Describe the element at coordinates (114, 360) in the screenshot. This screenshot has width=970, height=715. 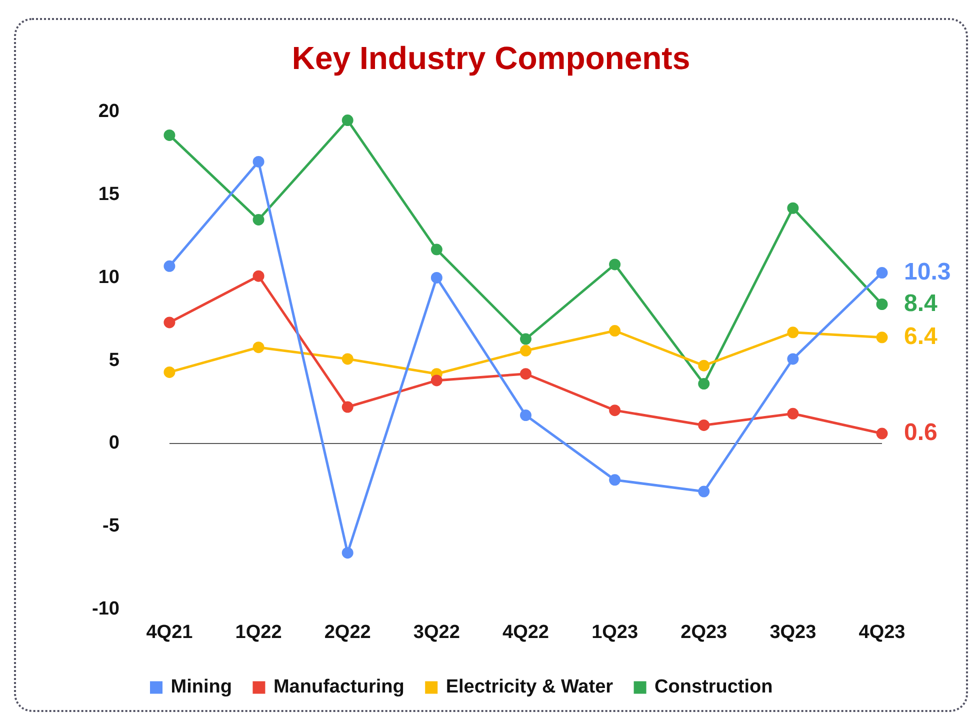
I see `y-tick-label: 5` at that location.